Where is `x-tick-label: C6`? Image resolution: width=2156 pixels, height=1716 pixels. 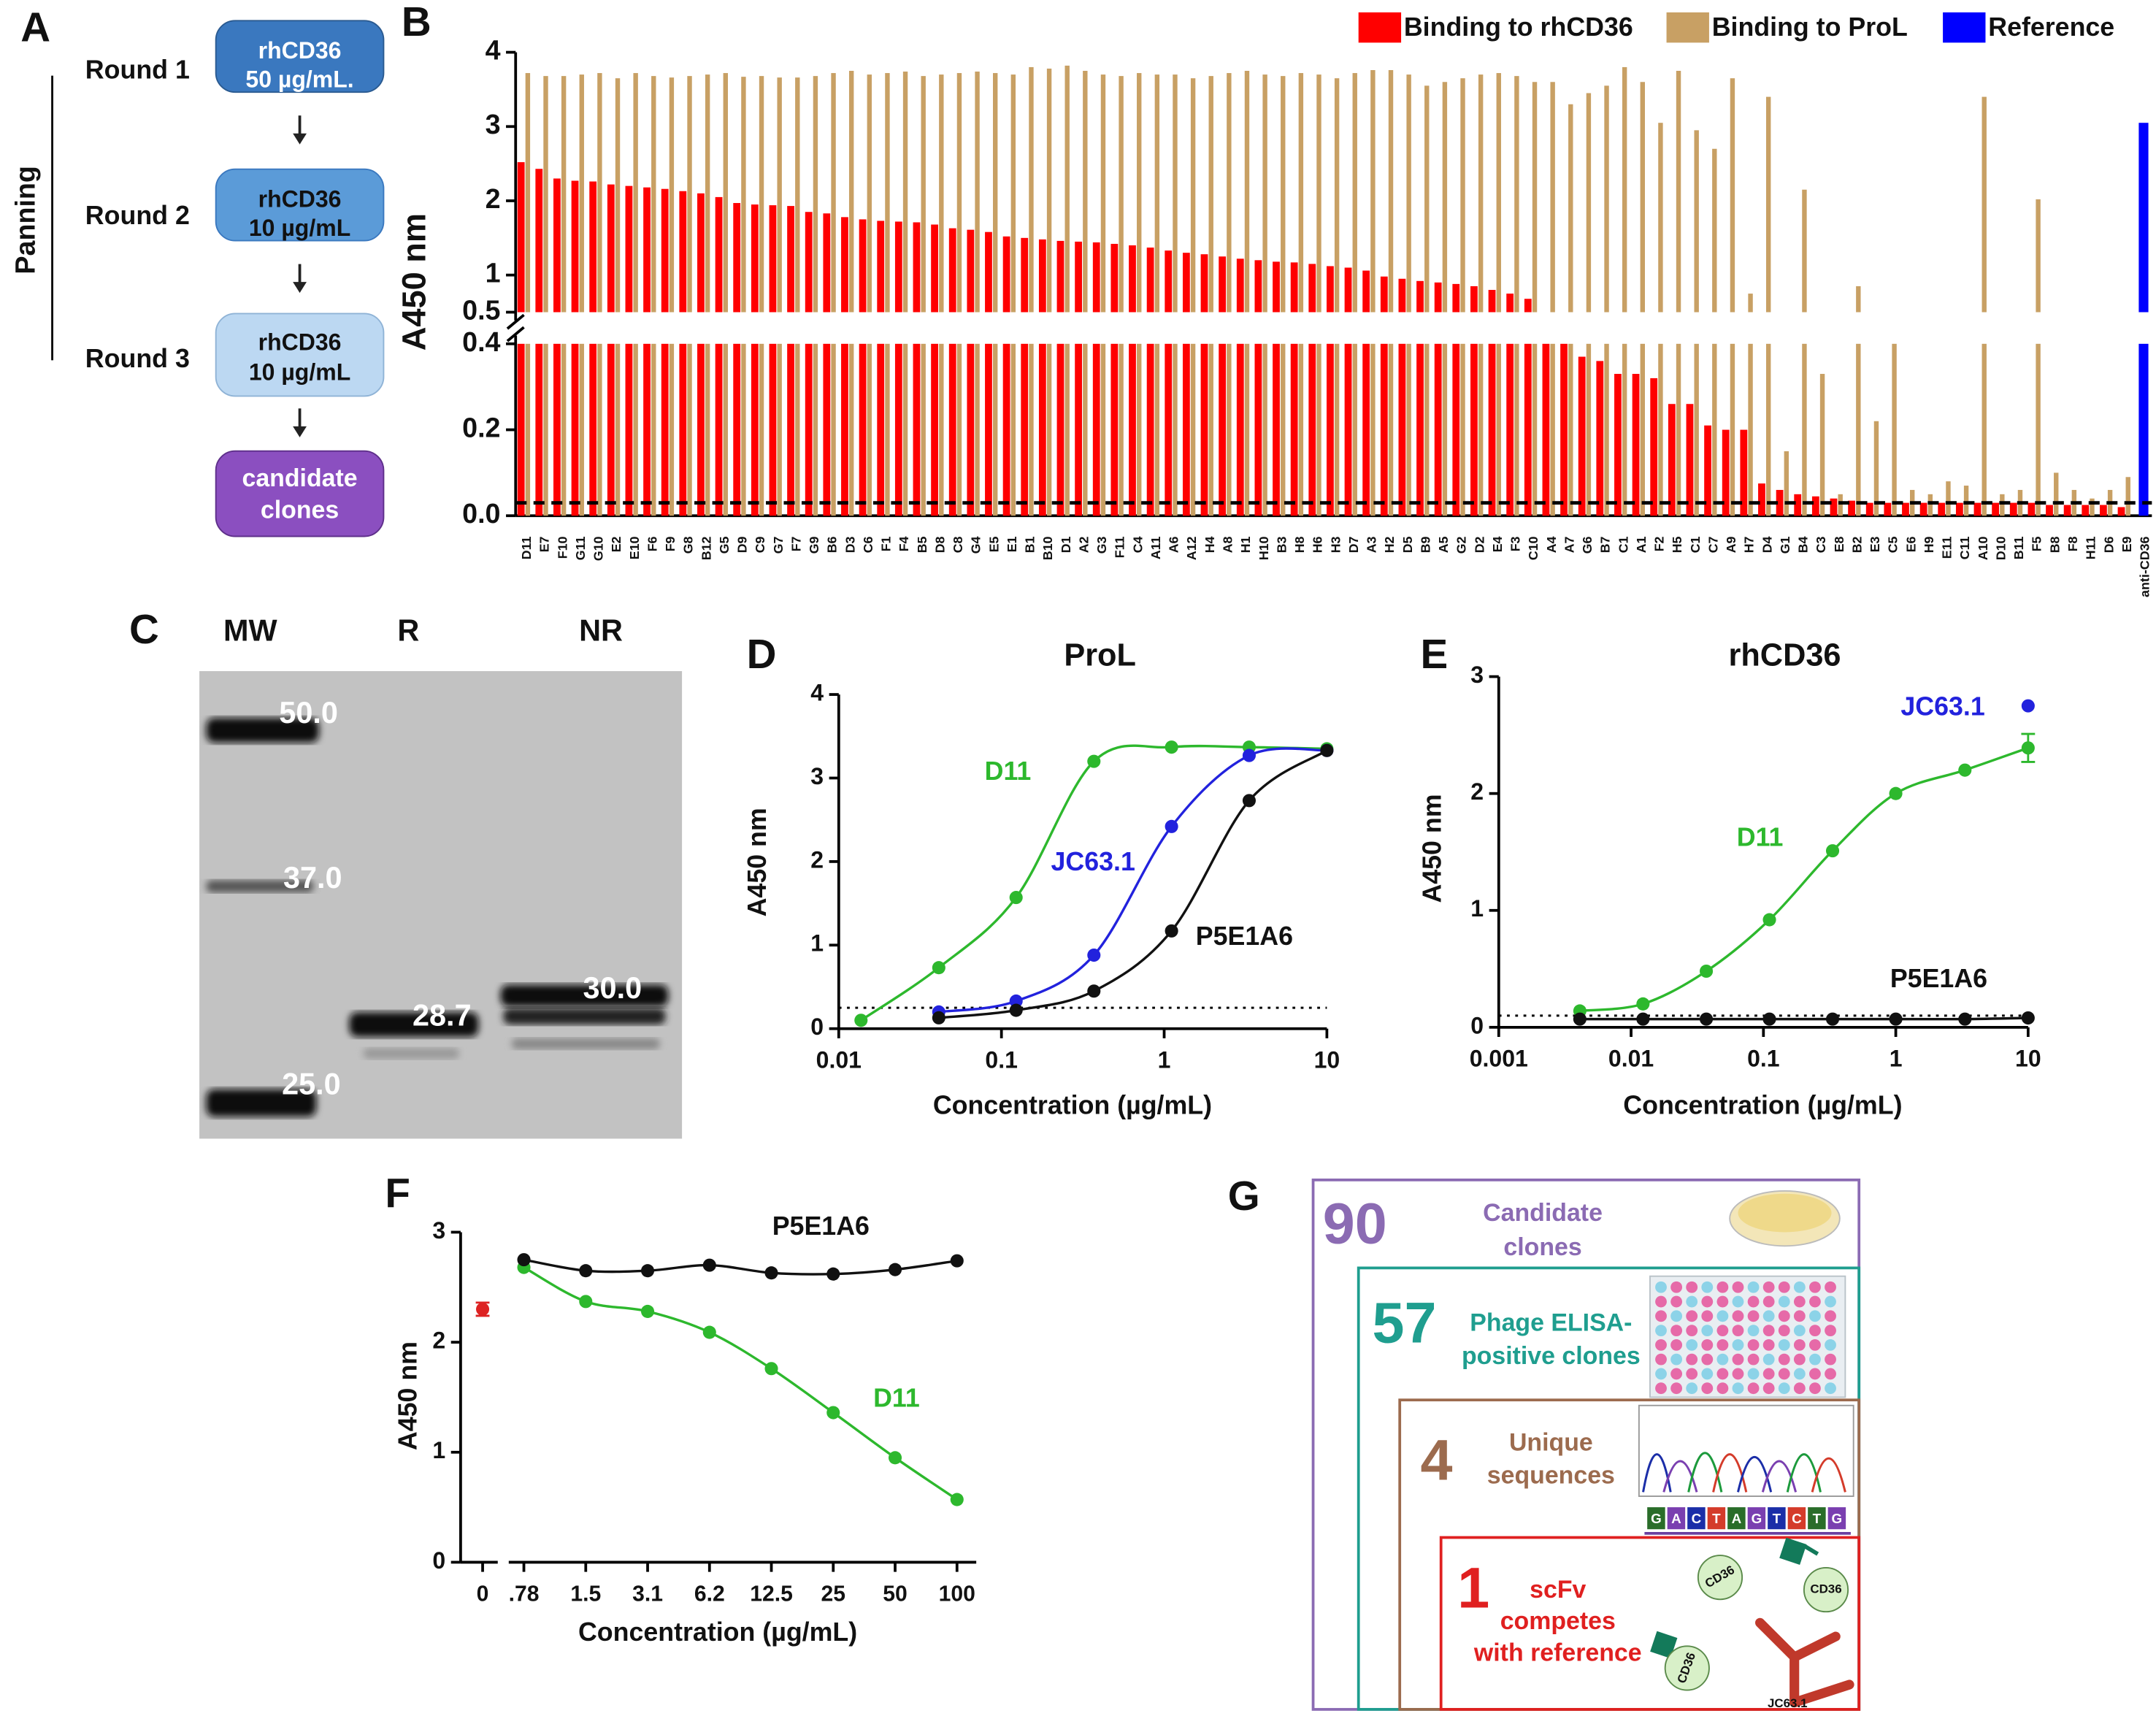 x-tick-label: C6 is located at coordinates (868, 544).